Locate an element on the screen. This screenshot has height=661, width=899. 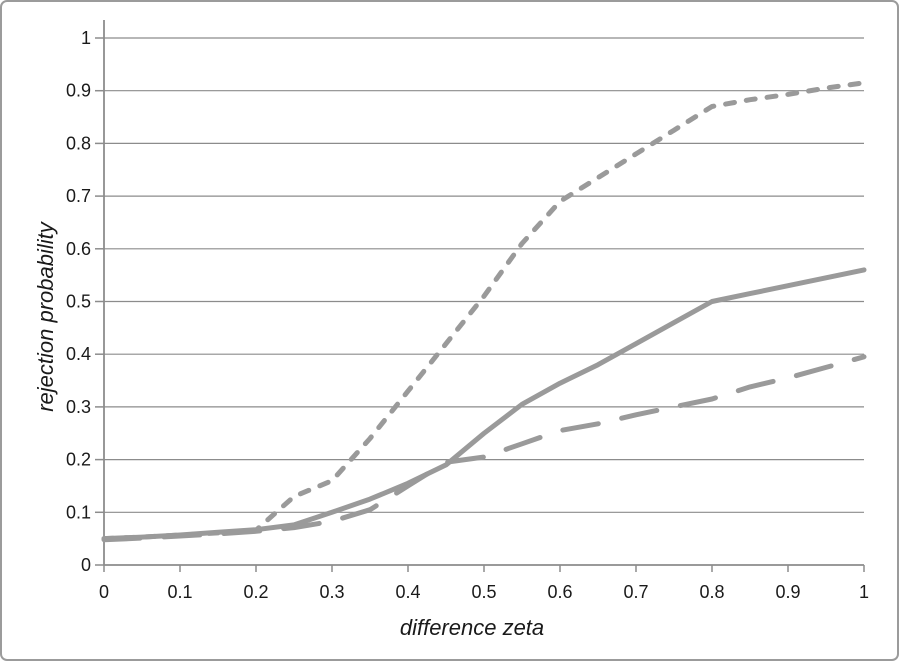
x-axis-title: difference zeta is located at coordinates (472, 627).